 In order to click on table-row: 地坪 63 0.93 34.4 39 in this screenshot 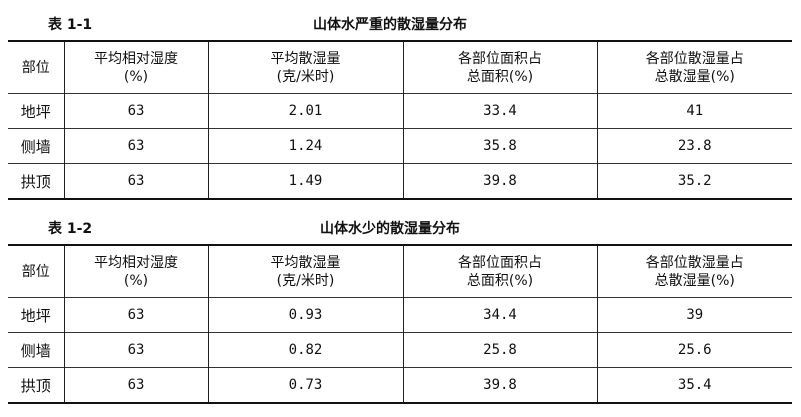, I will do `click(400, 315)`.